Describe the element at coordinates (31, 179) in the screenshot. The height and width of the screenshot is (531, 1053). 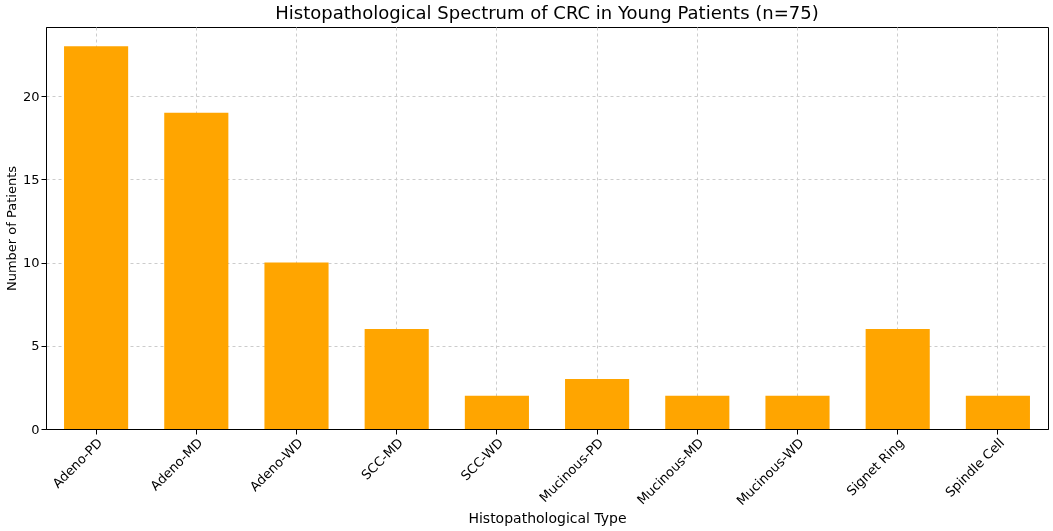
I see `y-tick-label: 15` at that location.